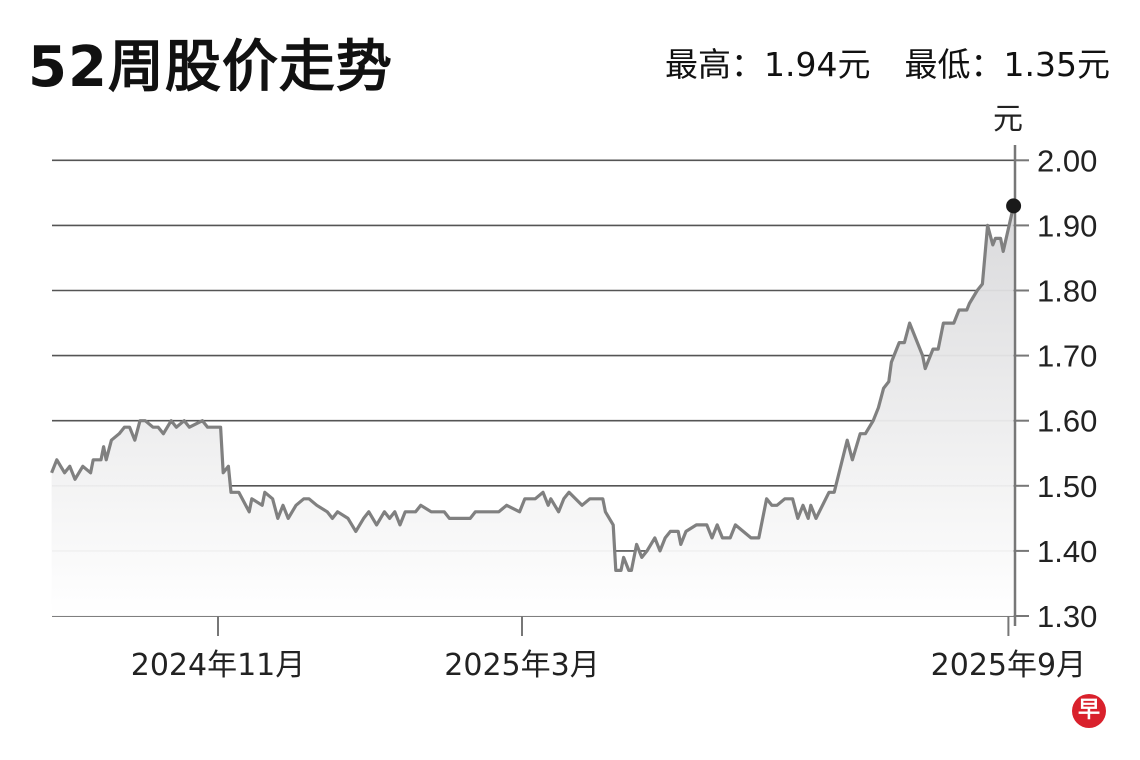  Describe the element at coordinates (608, 649) in the screenshot. I see `x-axis: 2024年11月 2025年3月 2025年9月` at that location.